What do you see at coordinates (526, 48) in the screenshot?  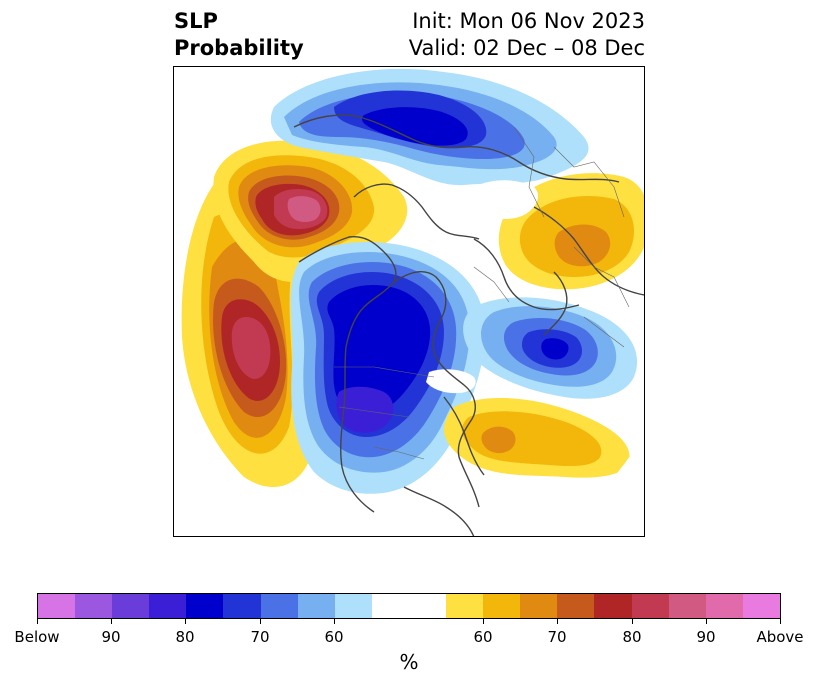 I see `valid-date-text: Valid: 02 Dec – 08 Dec` at bounding box center [526, 48].